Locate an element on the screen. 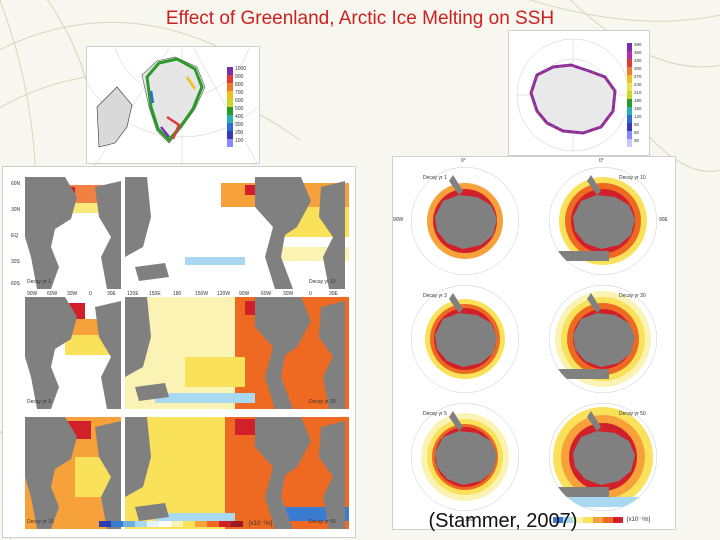  tick-label: 270 is located at coordinates (638, 76).